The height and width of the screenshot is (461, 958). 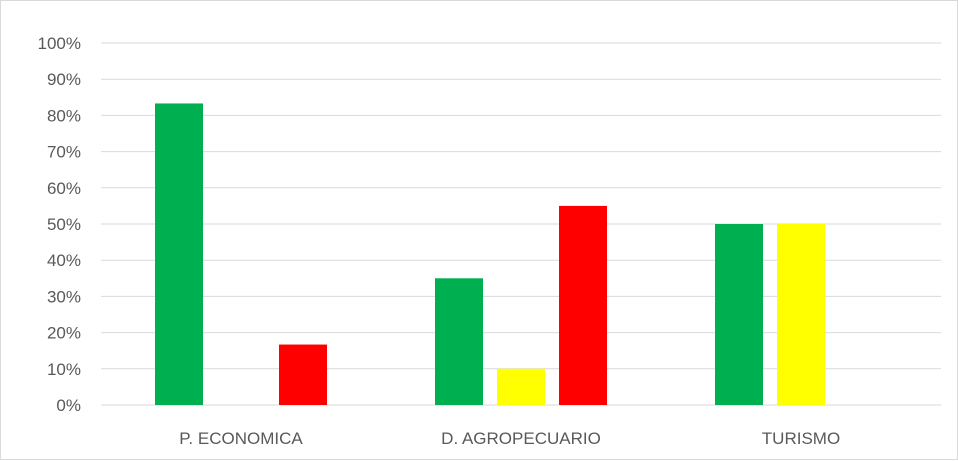 I want to click on x-category-label: TURISMO, so click(x=801, y=438).